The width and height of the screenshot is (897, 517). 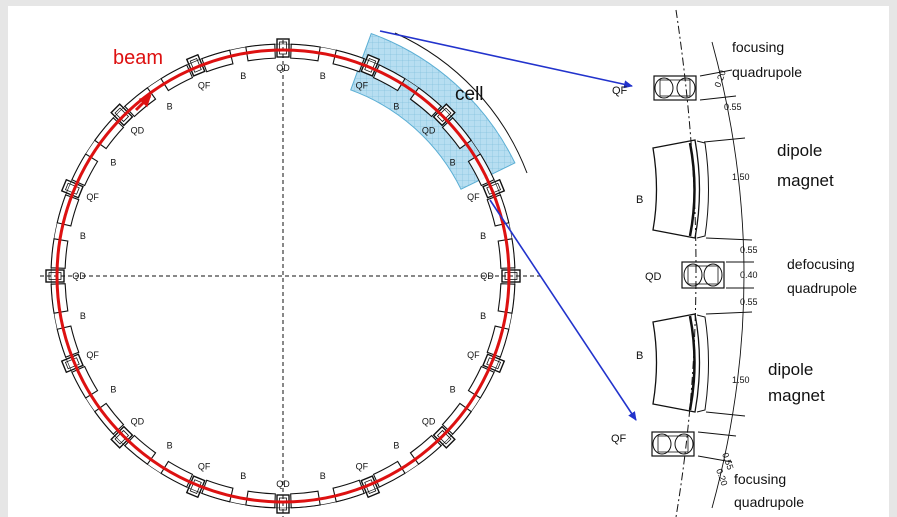 I want to click on detail-dipole-top-magnet, so click(x=680, y=189).